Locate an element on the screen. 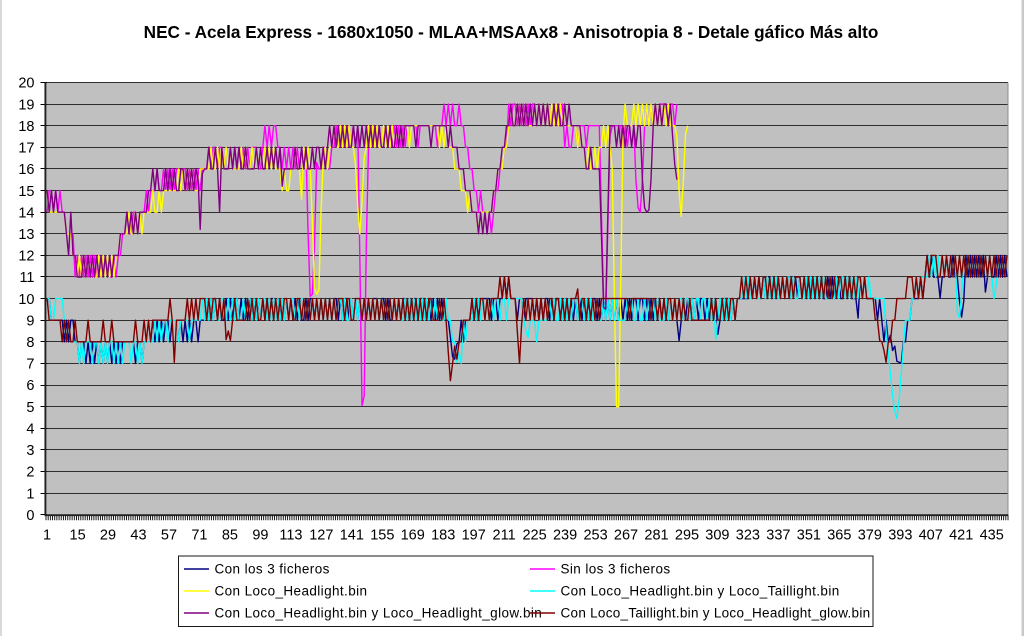 The width and height of the screenshot is (1024, 636). svg-text: 6 is located at coordinates (30, 386).